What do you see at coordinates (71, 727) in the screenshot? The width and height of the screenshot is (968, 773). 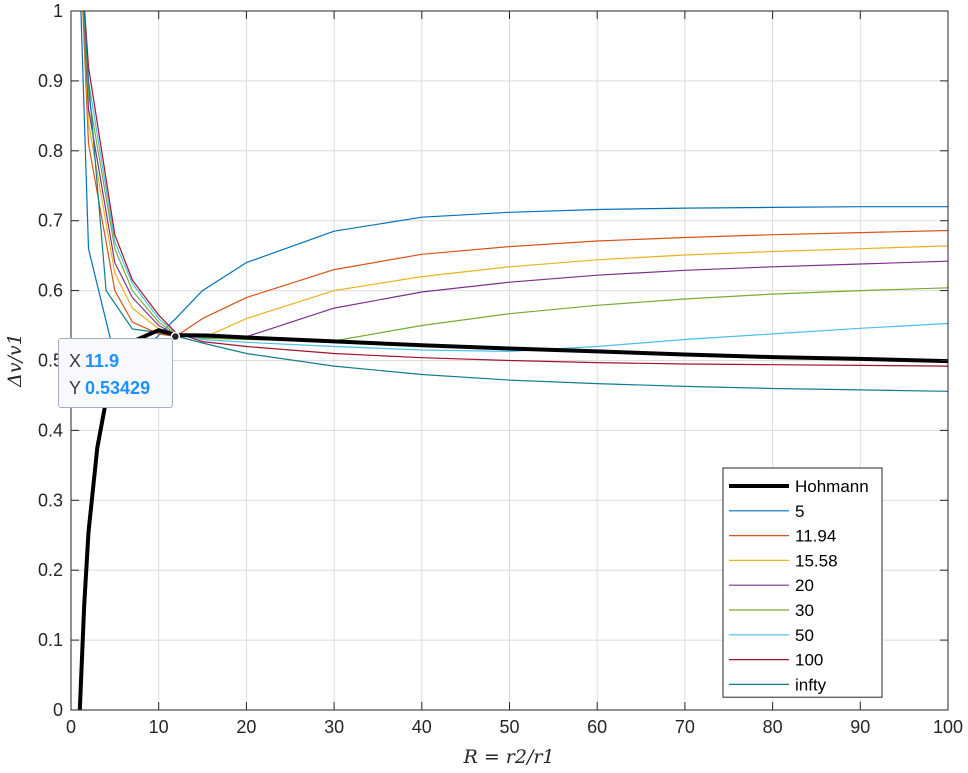 I see `x-tick-label: 0` at bounding box center [71, 727].